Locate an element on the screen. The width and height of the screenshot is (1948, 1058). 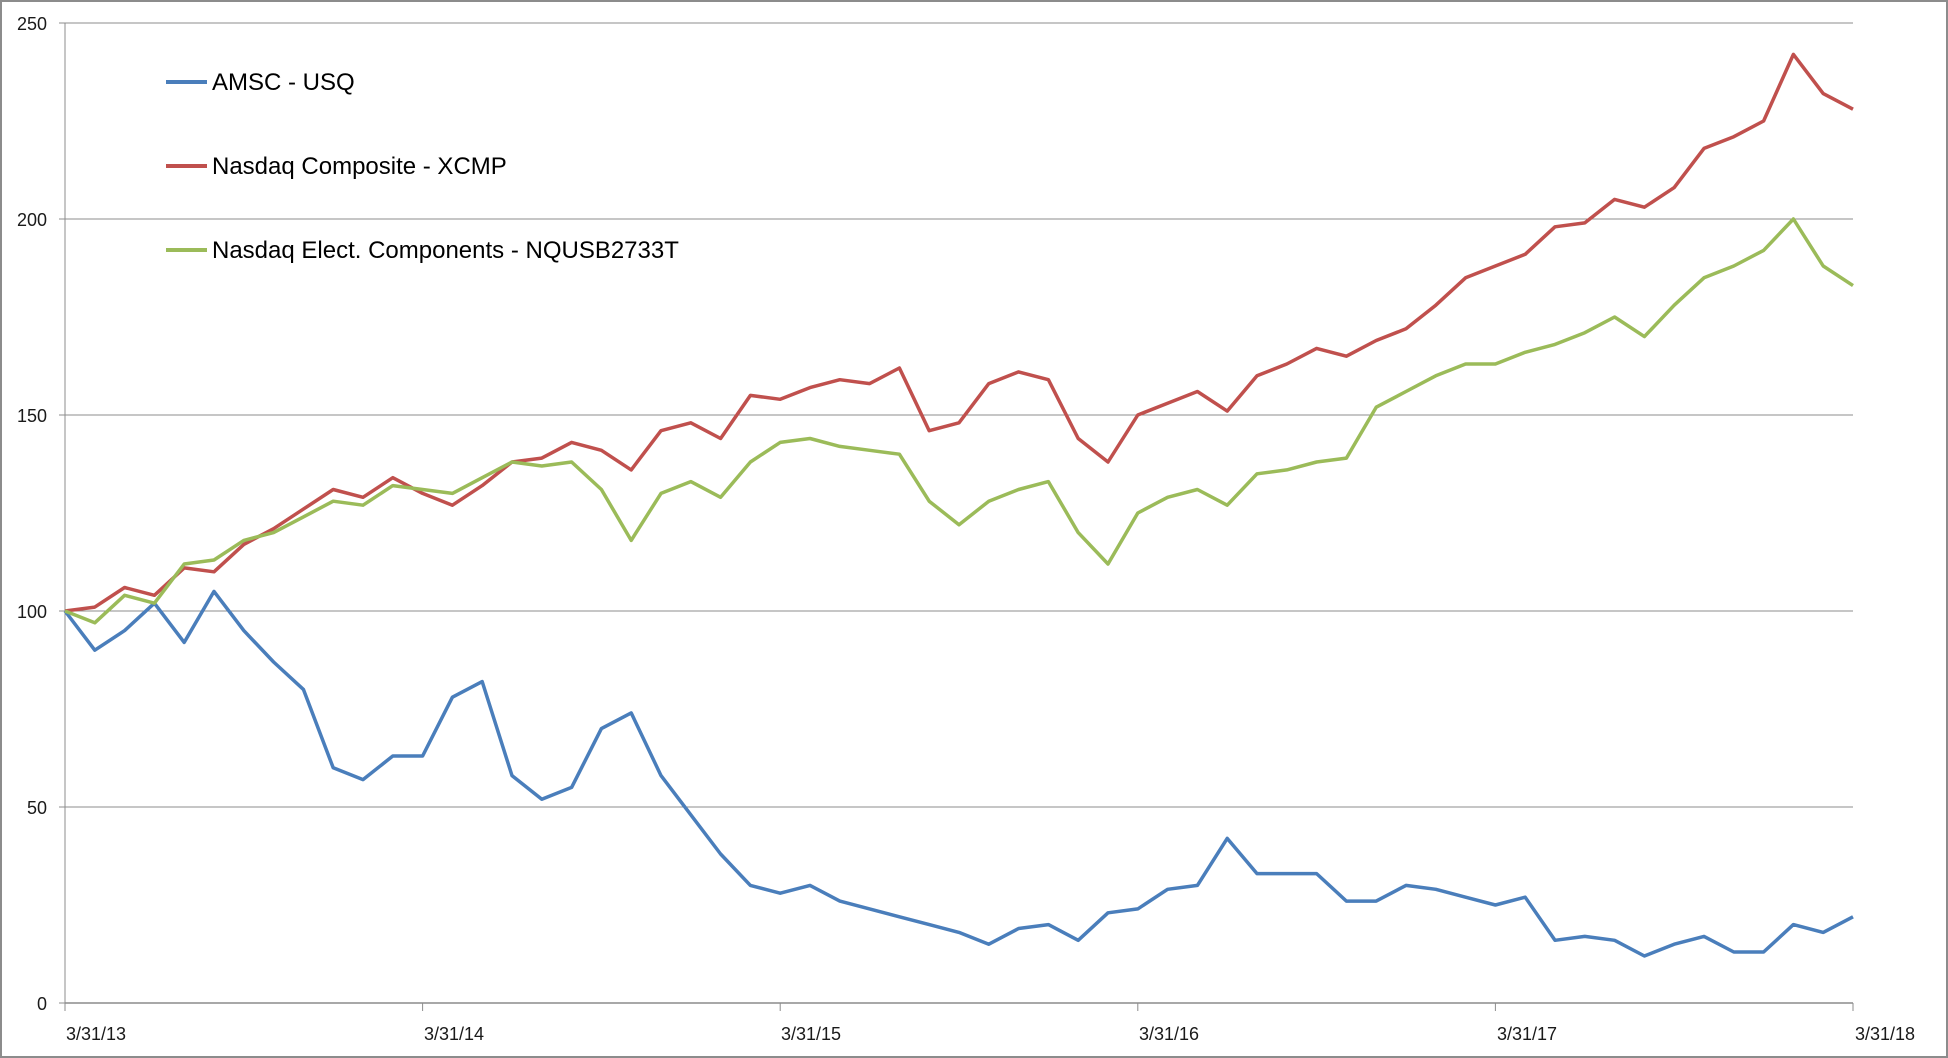
y-tick-label: 150 is located at coordinates (32, 416).